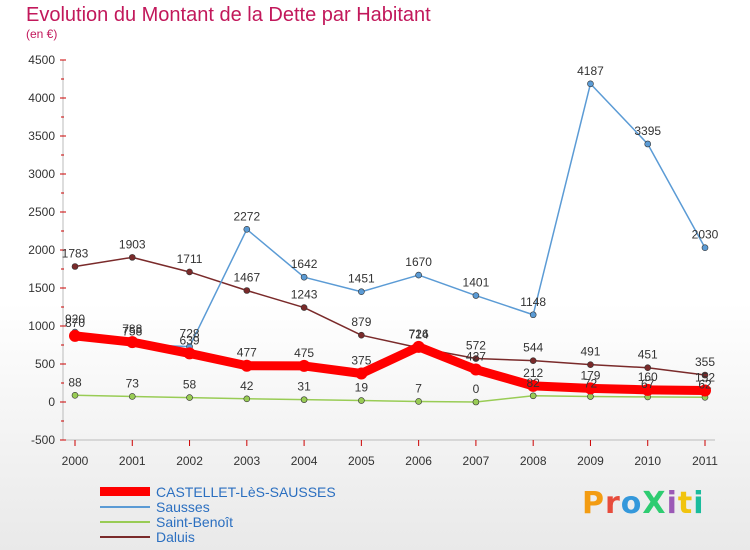 The height and width of the screenshot is (550, 750). Describe the element at coordinates (654, 503) in the screenshot. I see `logo-letter: X` at that location.